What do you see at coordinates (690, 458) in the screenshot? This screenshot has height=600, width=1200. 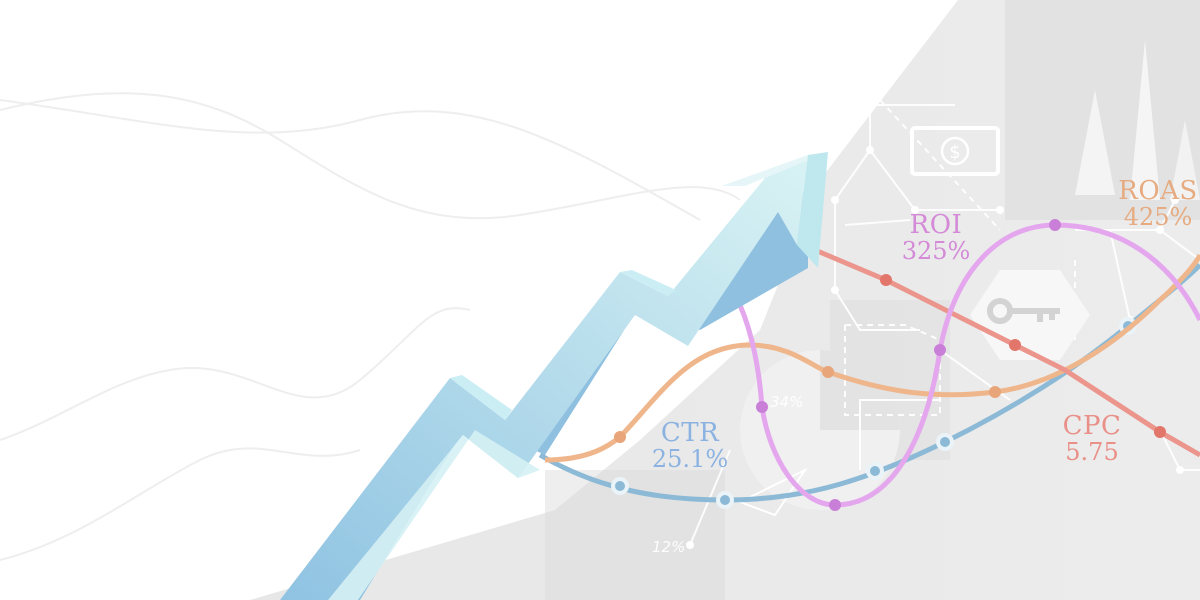 I see `ctr-value: 25.1%` at bounding box center [690, 458].